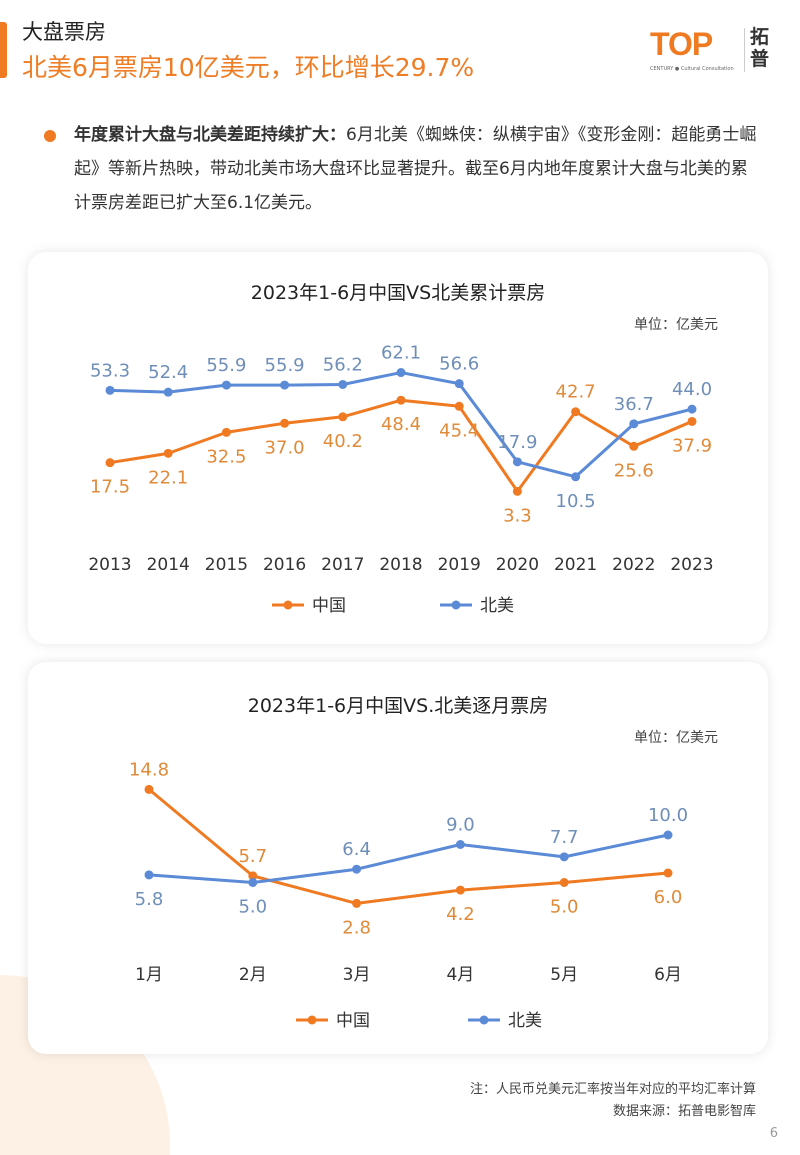 This screenshot has height=1155, width=800. What do you see at coordinates (226, 565) in the screenshot?
I see `x-tick-label: 2015` at bounding box center [226, 565].